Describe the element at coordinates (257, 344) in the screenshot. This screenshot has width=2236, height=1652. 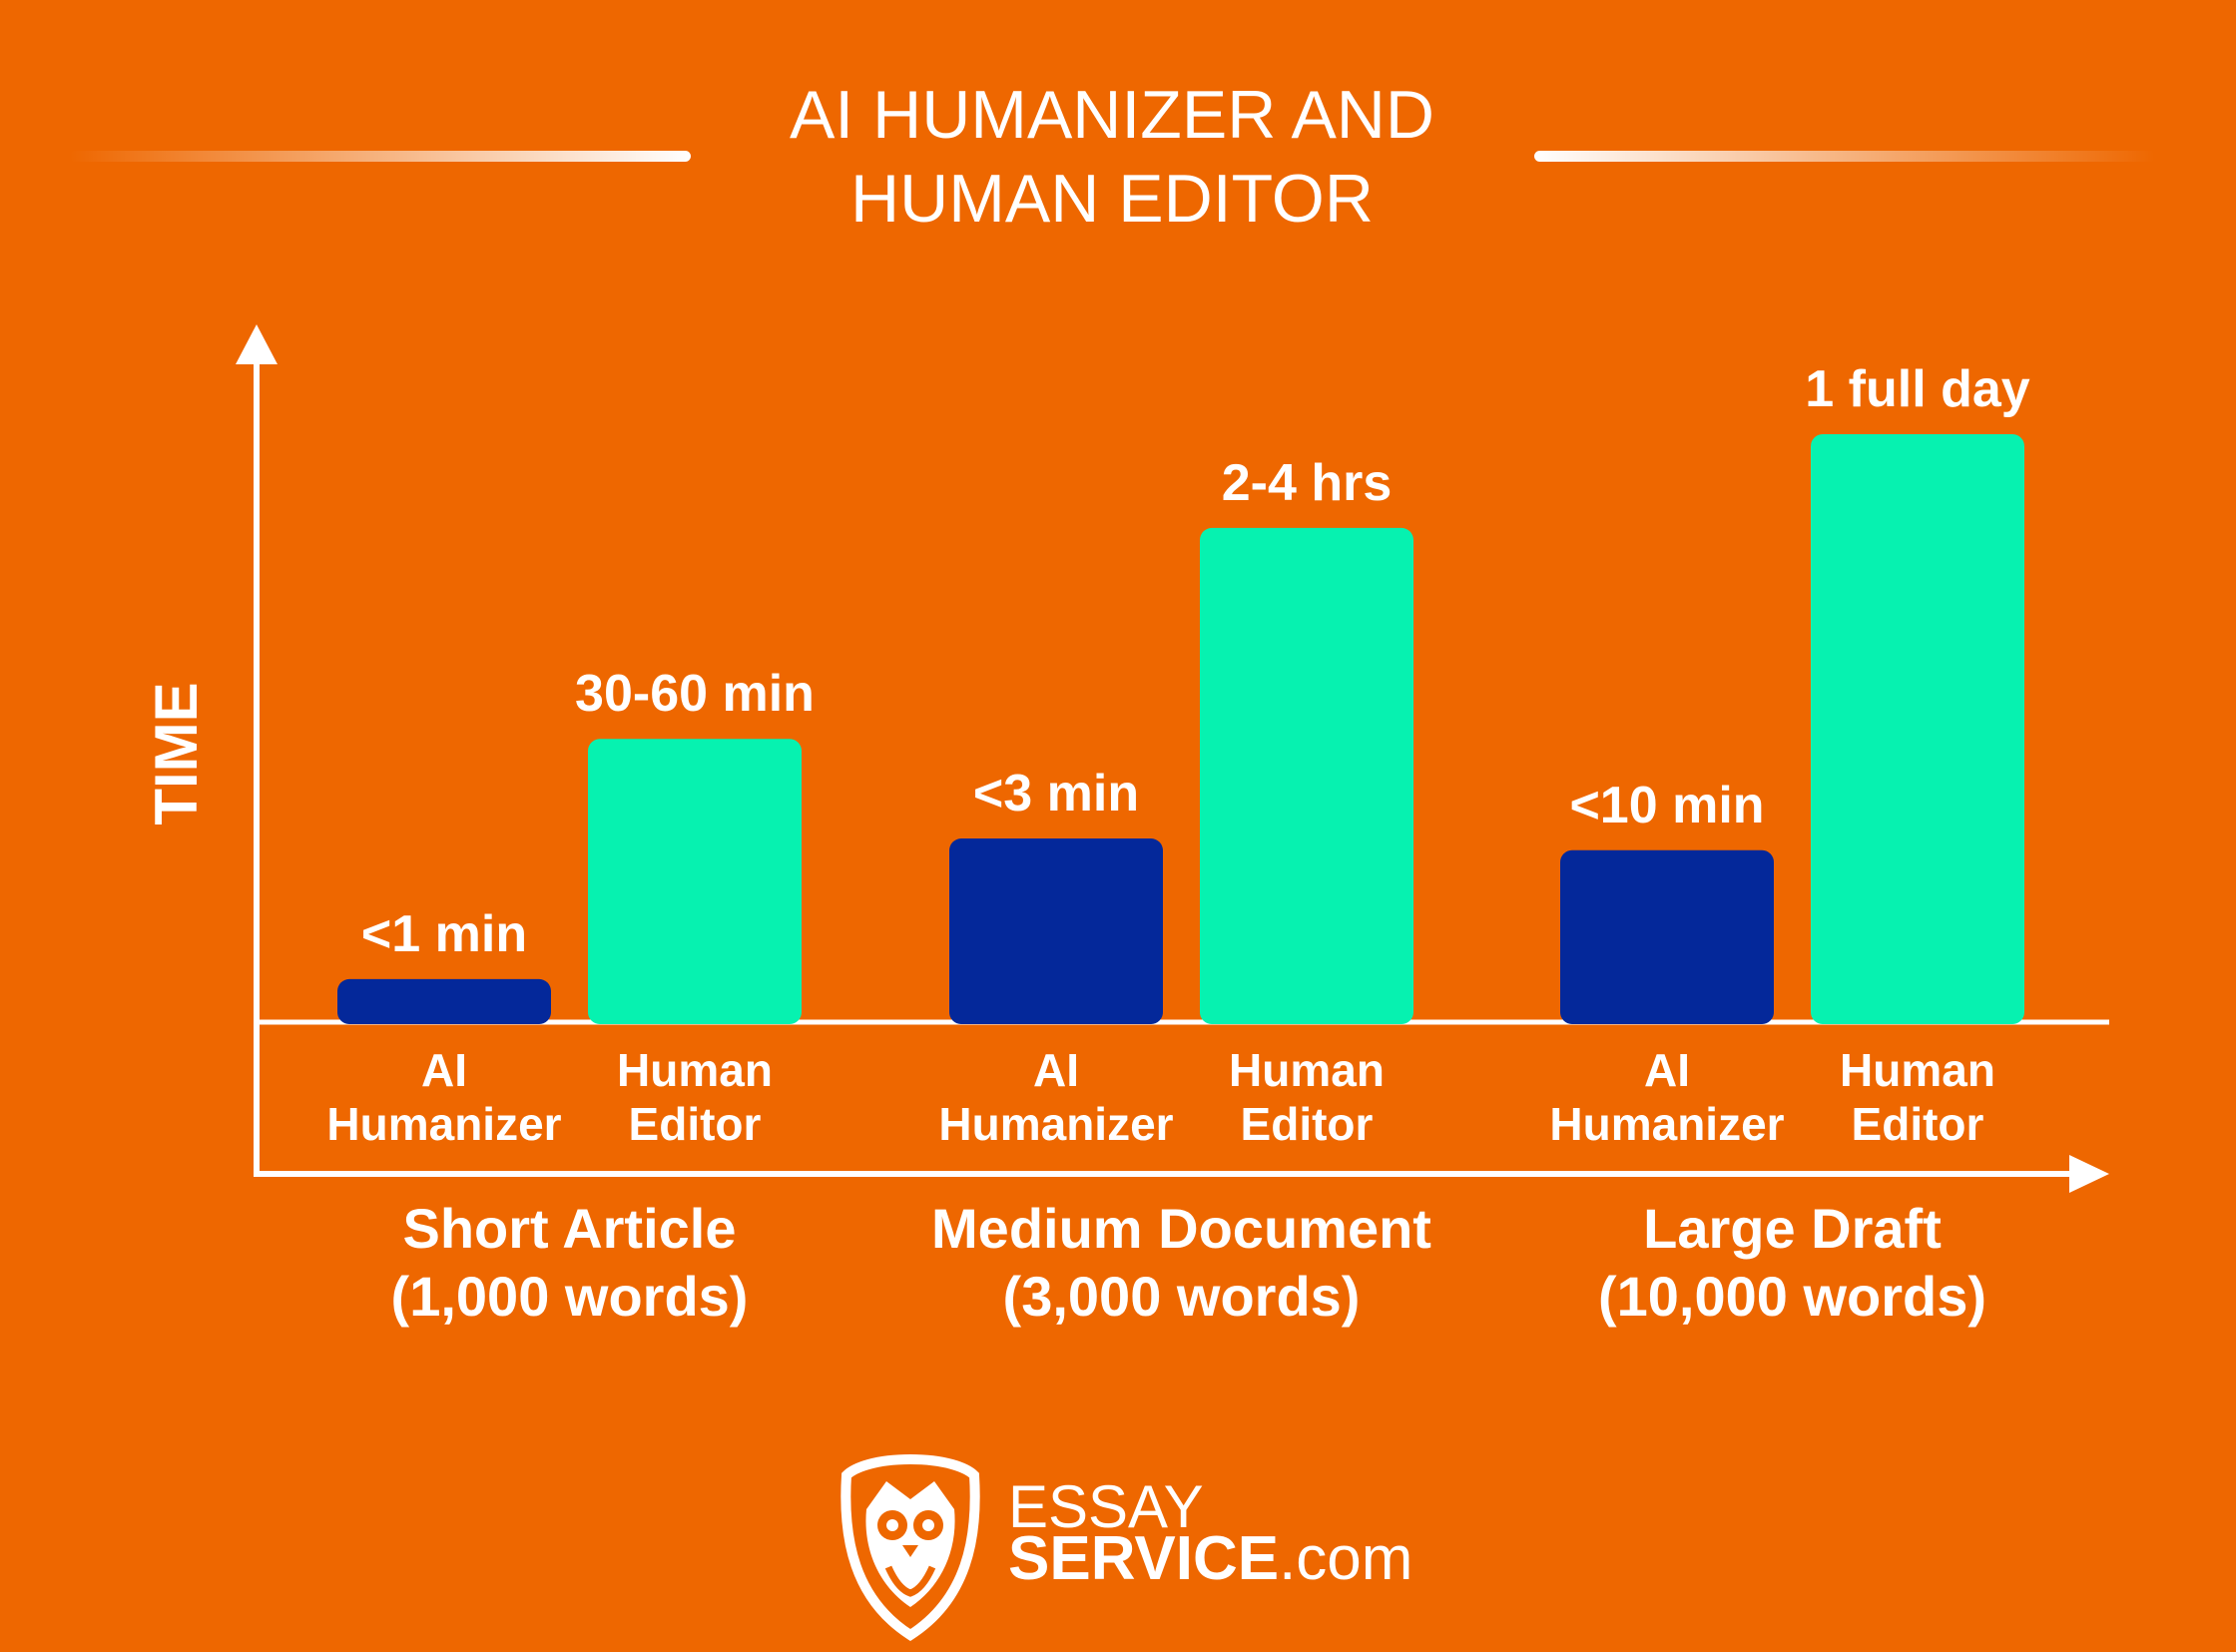
I see `y-axis-arrow` at that location.